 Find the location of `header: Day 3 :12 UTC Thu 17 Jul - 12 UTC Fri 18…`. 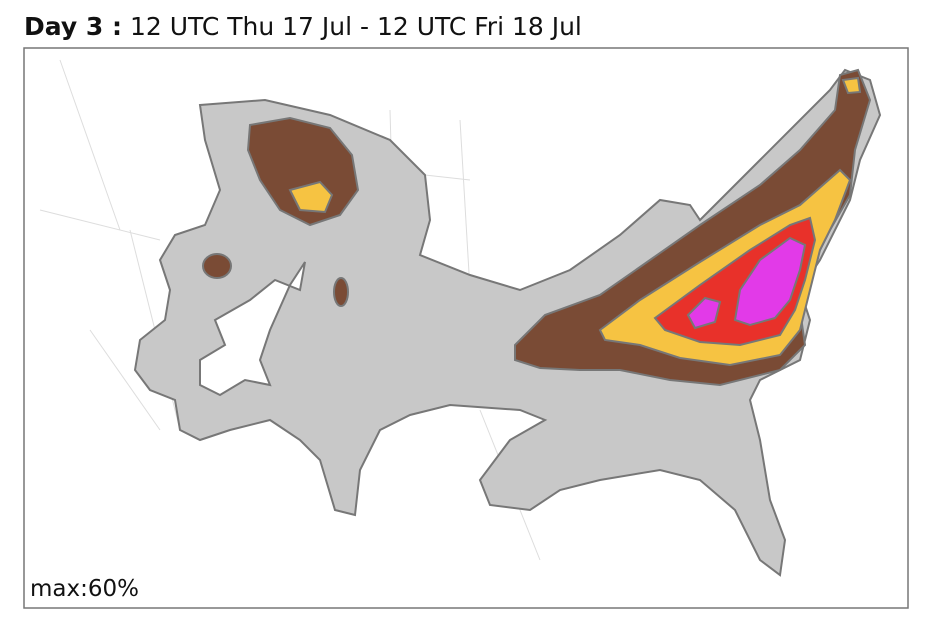

header: Day 3 :12 UTC Thu 17 Jul - 12 UTC Fri 18… is located at coordinates (303, 26).